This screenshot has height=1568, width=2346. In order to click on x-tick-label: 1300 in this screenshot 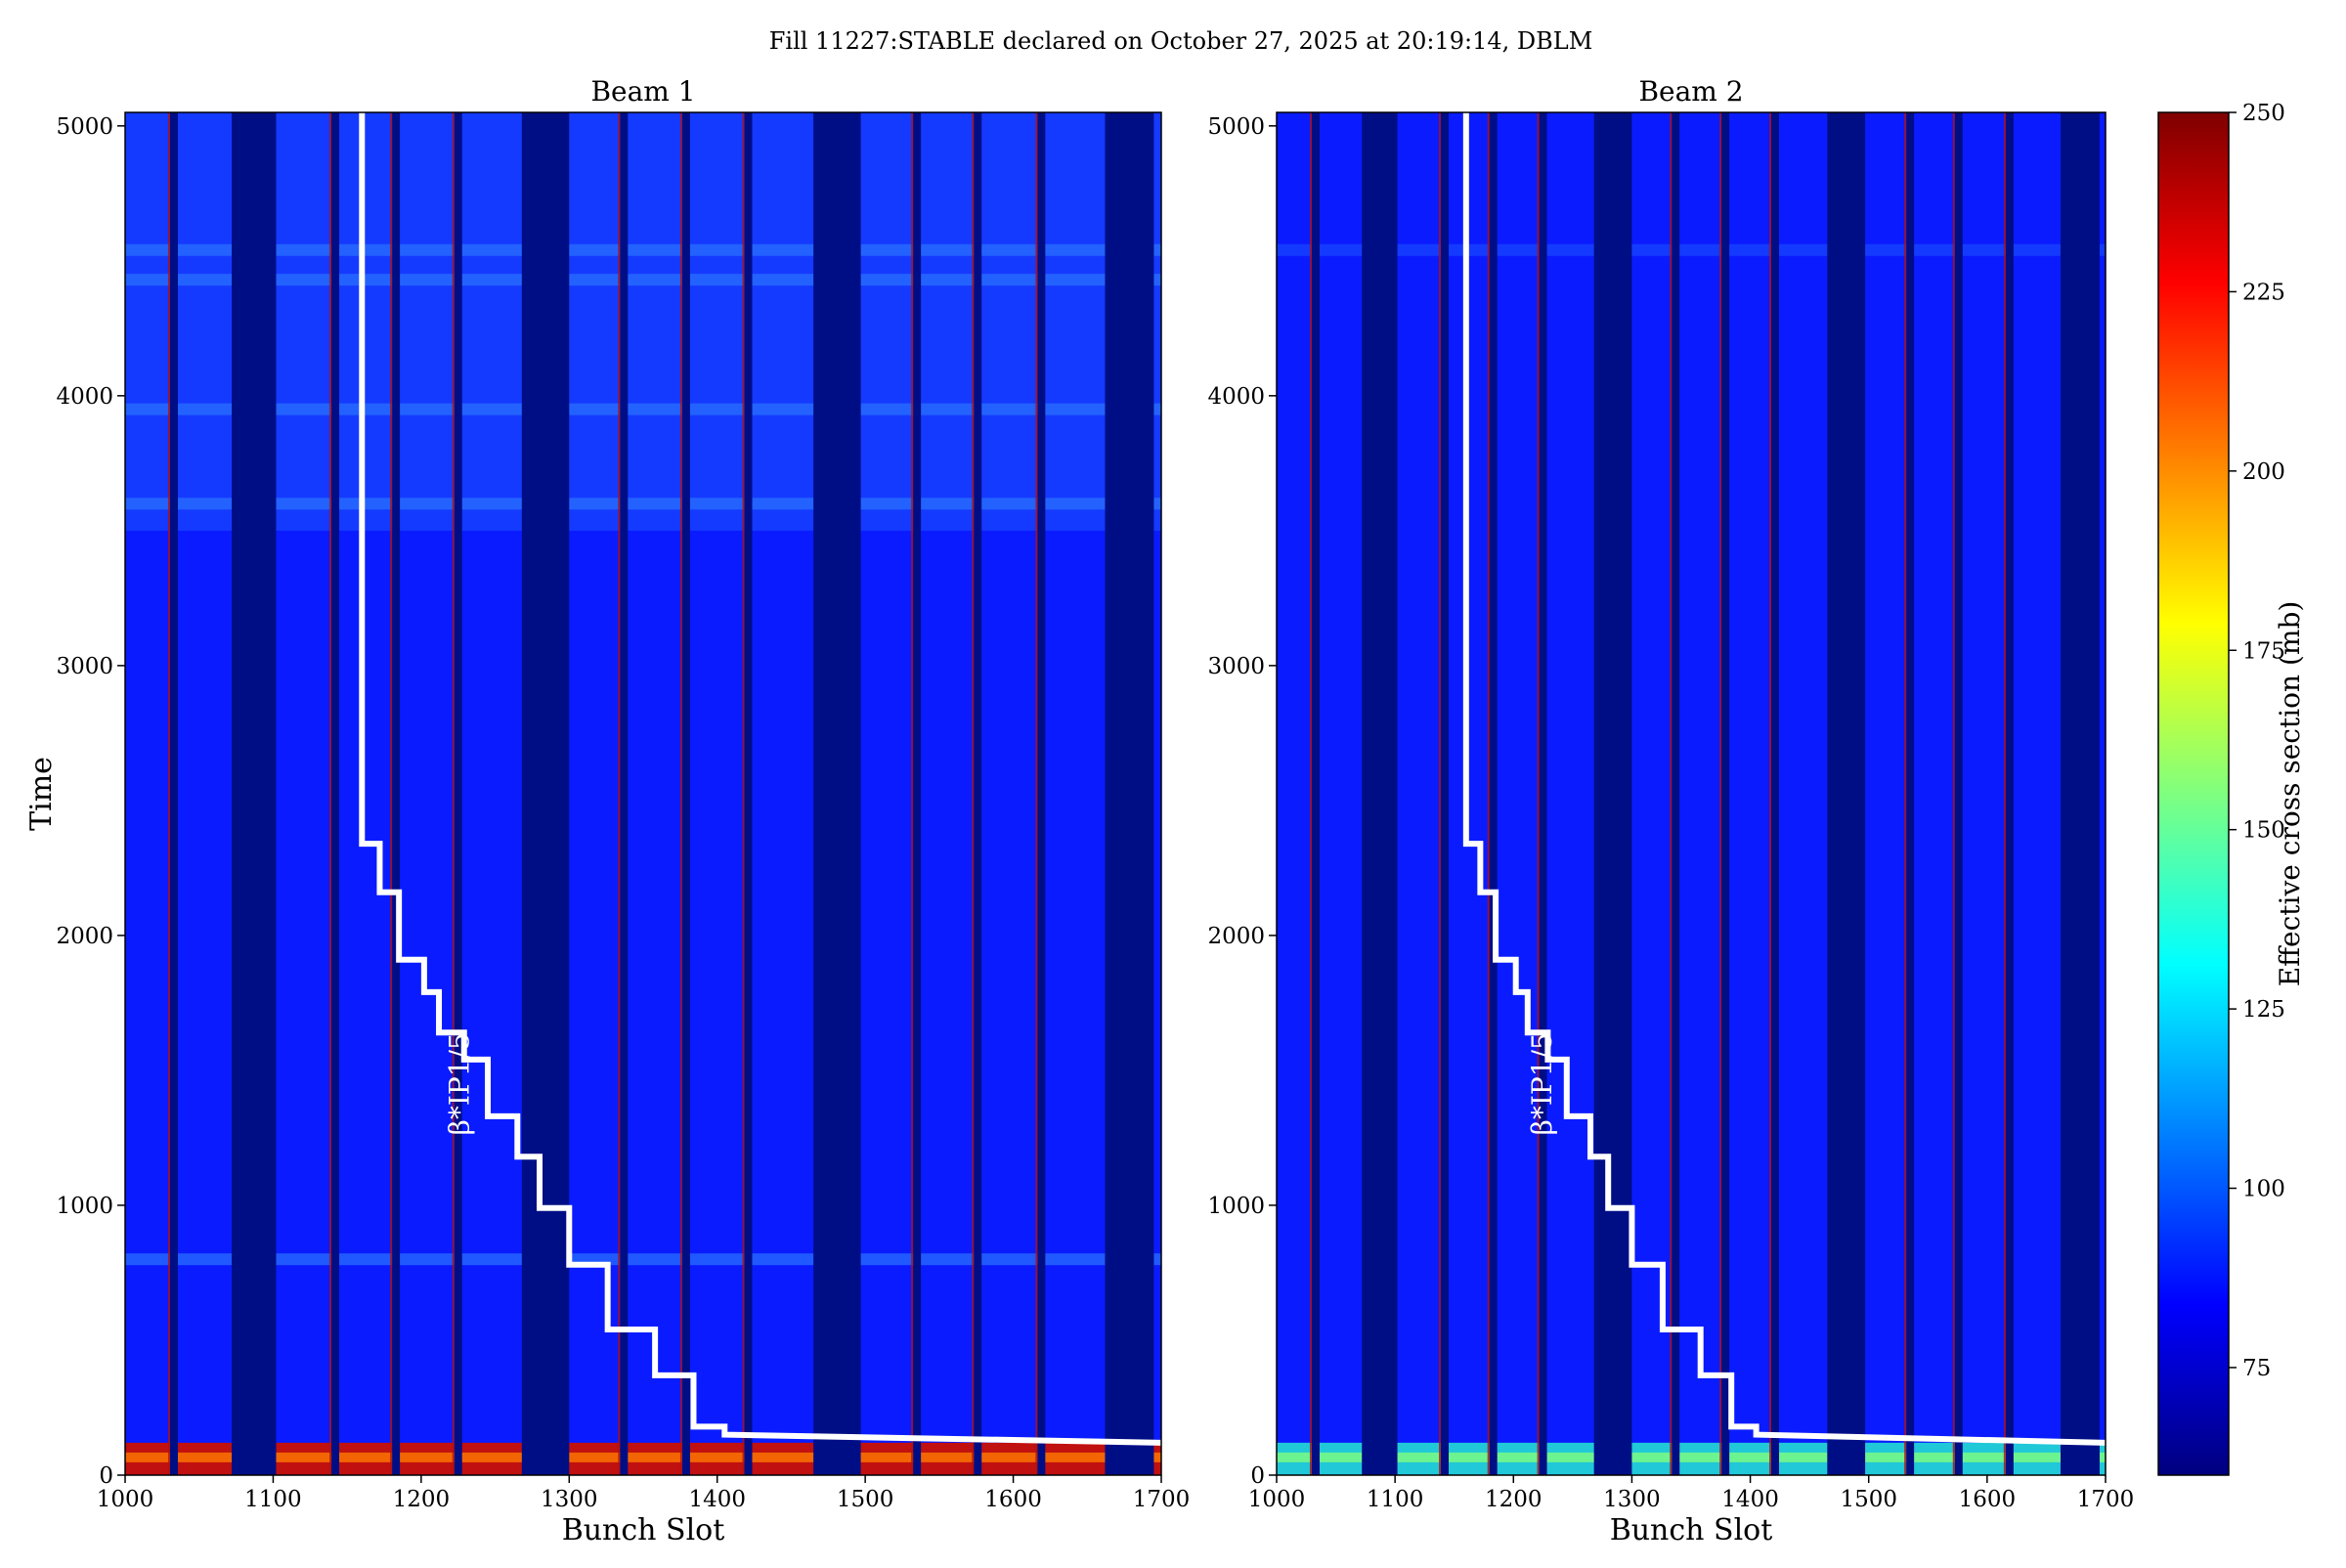, I will do `click(1632, 1499)`.